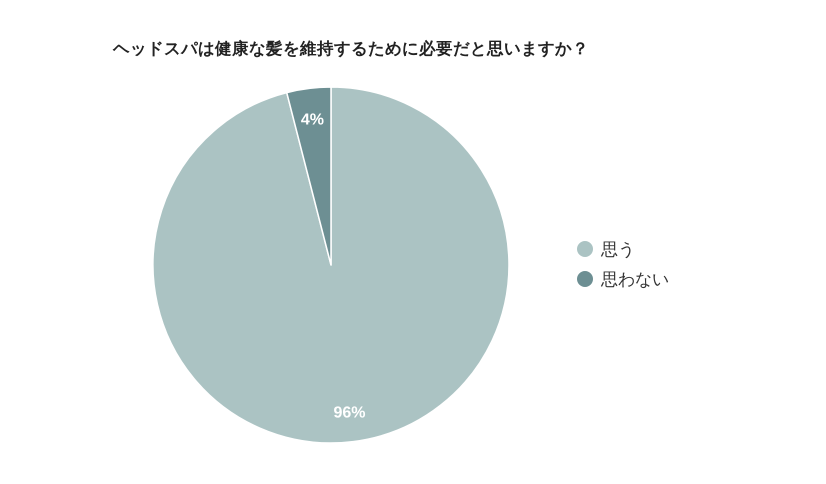 This screenshot has width=826, height=484. Describe the element at coordinates (617, 249) in the screenshot. I see `legend-label: 思う` at that location.